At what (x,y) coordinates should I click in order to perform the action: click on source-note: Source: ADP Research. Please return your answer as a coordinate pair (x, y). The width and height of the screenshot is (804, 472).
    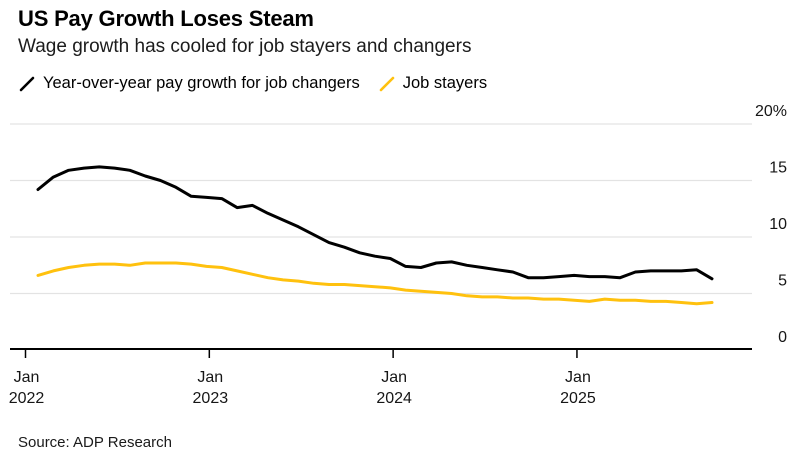
    Looking at the image, I should click on (95, 442).